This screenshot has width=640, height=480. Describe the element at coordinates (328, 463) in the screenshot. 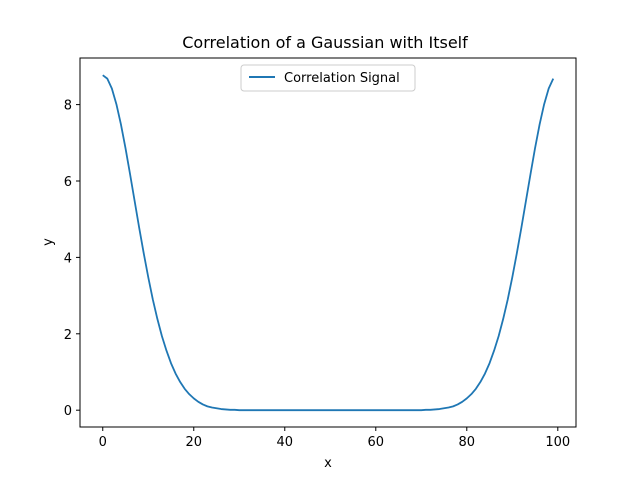

I see `x-axis-label: x` at that location.